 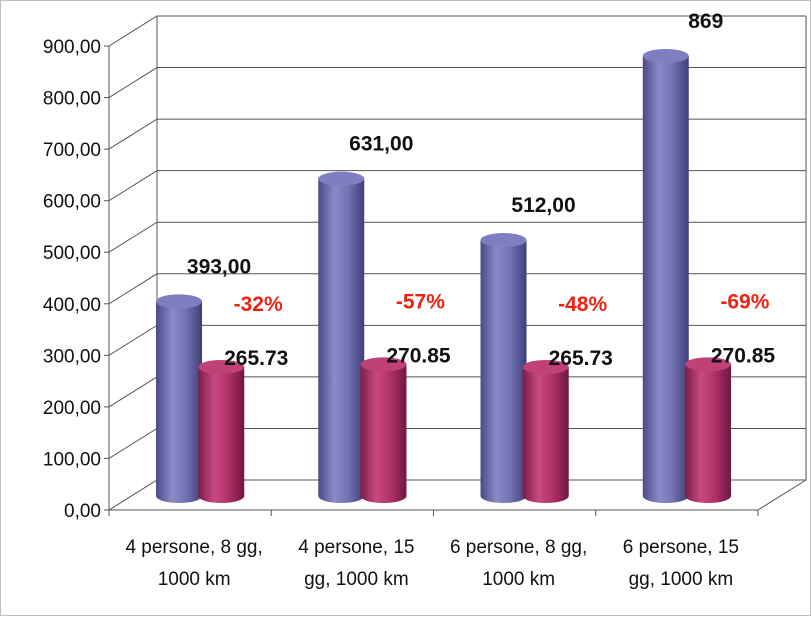 I want to click on y-tick-label: 600,00, so click(x=72, y=202).